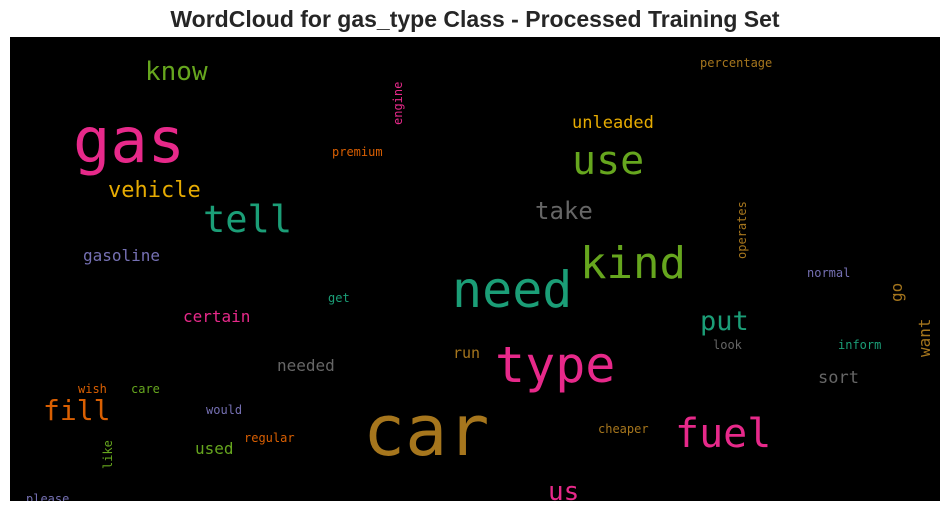  Describe the element at coordinates (742, 230) in the screenshot. I see `word-operates: operates` at that location.